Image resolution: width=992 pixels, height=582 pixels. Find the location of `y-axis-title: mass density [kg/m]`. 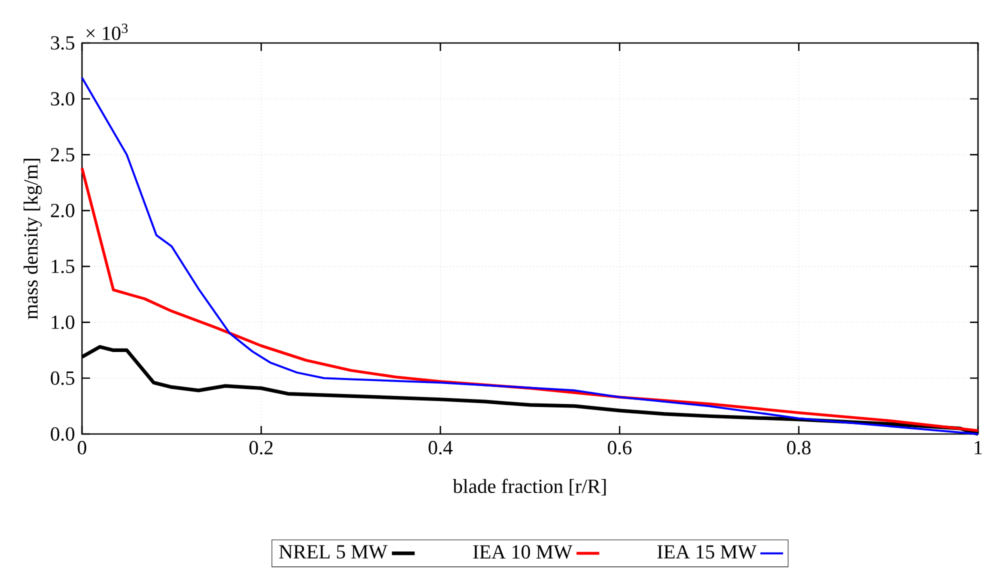

y-axis-title: mass density [kg/m] is located at coordinates (33, 239).